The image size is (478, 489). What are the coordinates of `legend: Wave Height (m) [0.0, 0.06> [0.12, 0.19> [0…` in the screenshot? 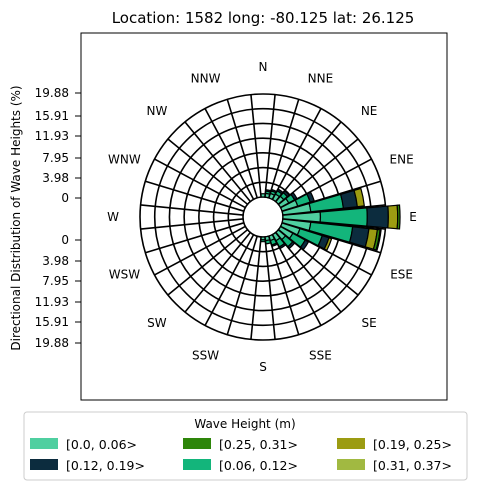 It's located at (245, 446).